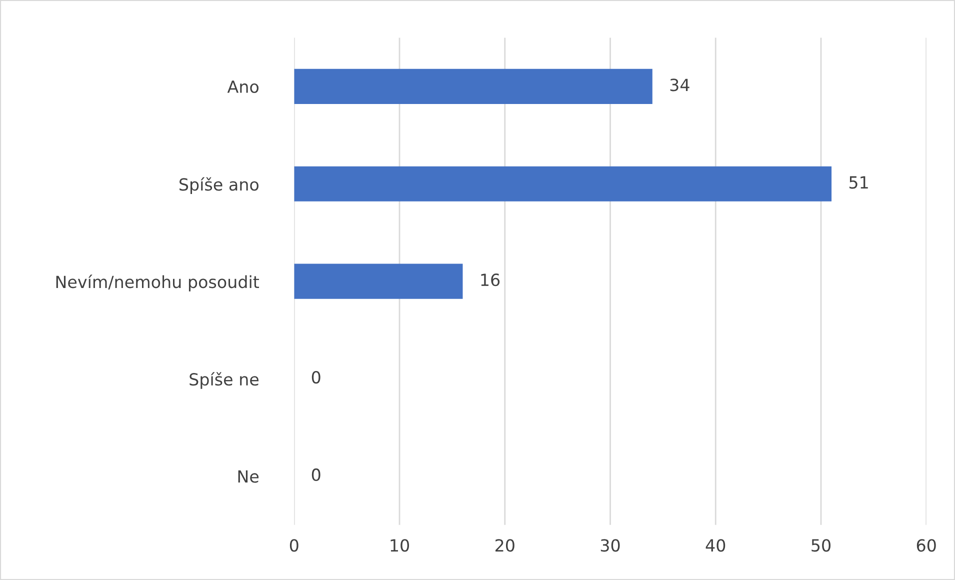 The height and width of the screenshot is (580, 955). What do you see at coordinates (243, 86) in the screenshot?
I see `y-tick-label: Ano` at bounding box center [243, 86].